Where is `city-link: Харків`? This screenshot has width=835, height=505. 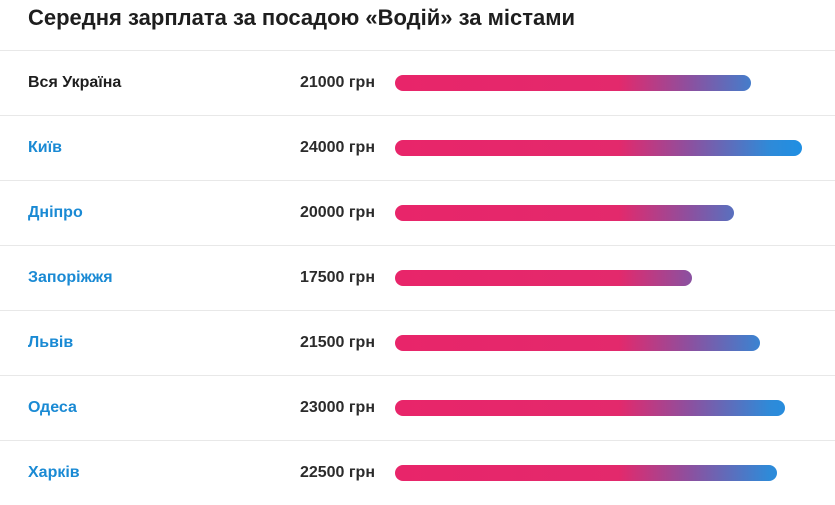 city-link: Харків is located at coordinates (54, 472).